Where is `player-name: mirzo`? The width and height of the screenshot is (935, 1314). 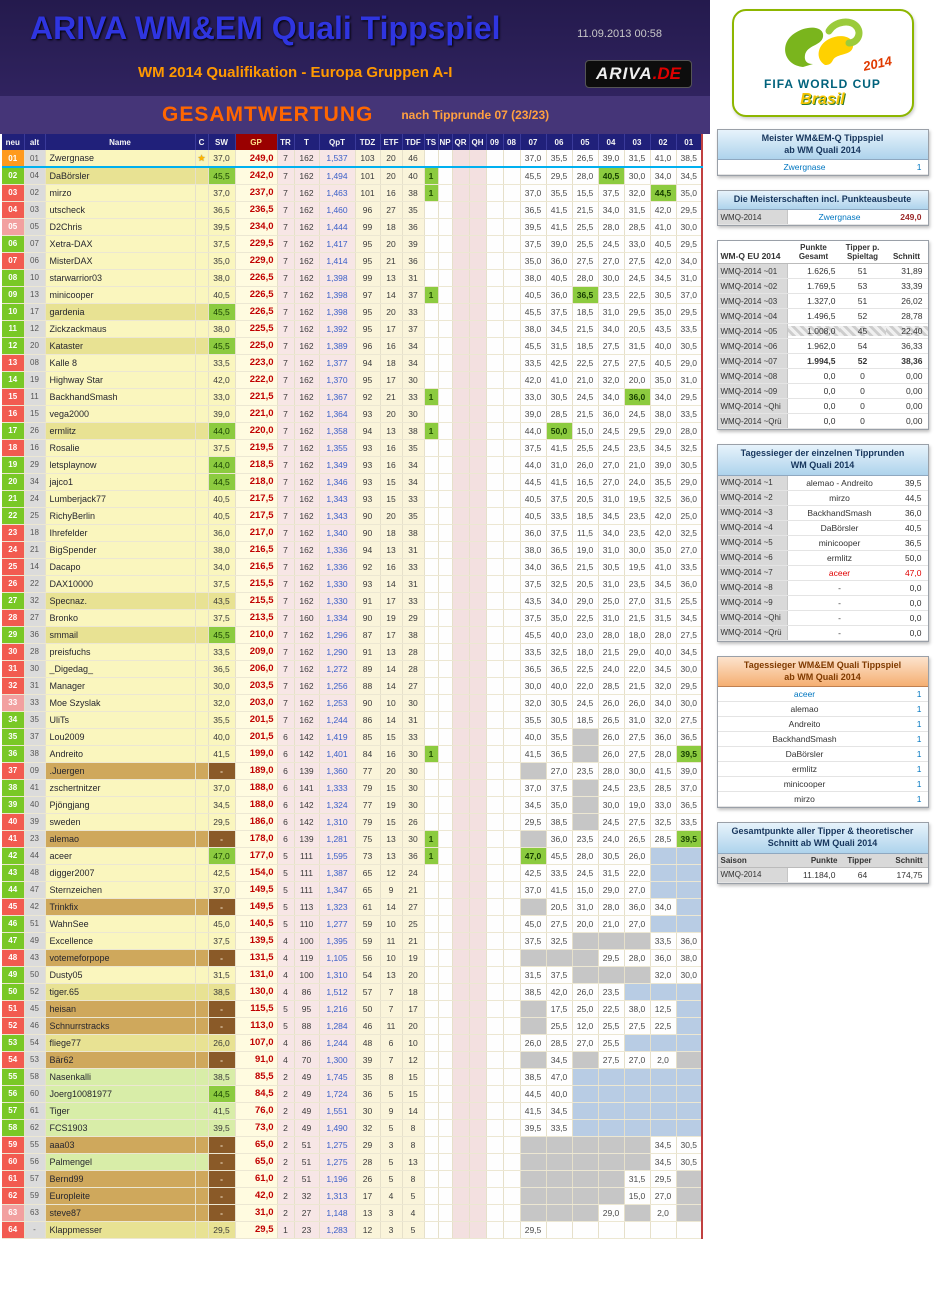
player-name: mirzo is located at coordinates (120, 193).